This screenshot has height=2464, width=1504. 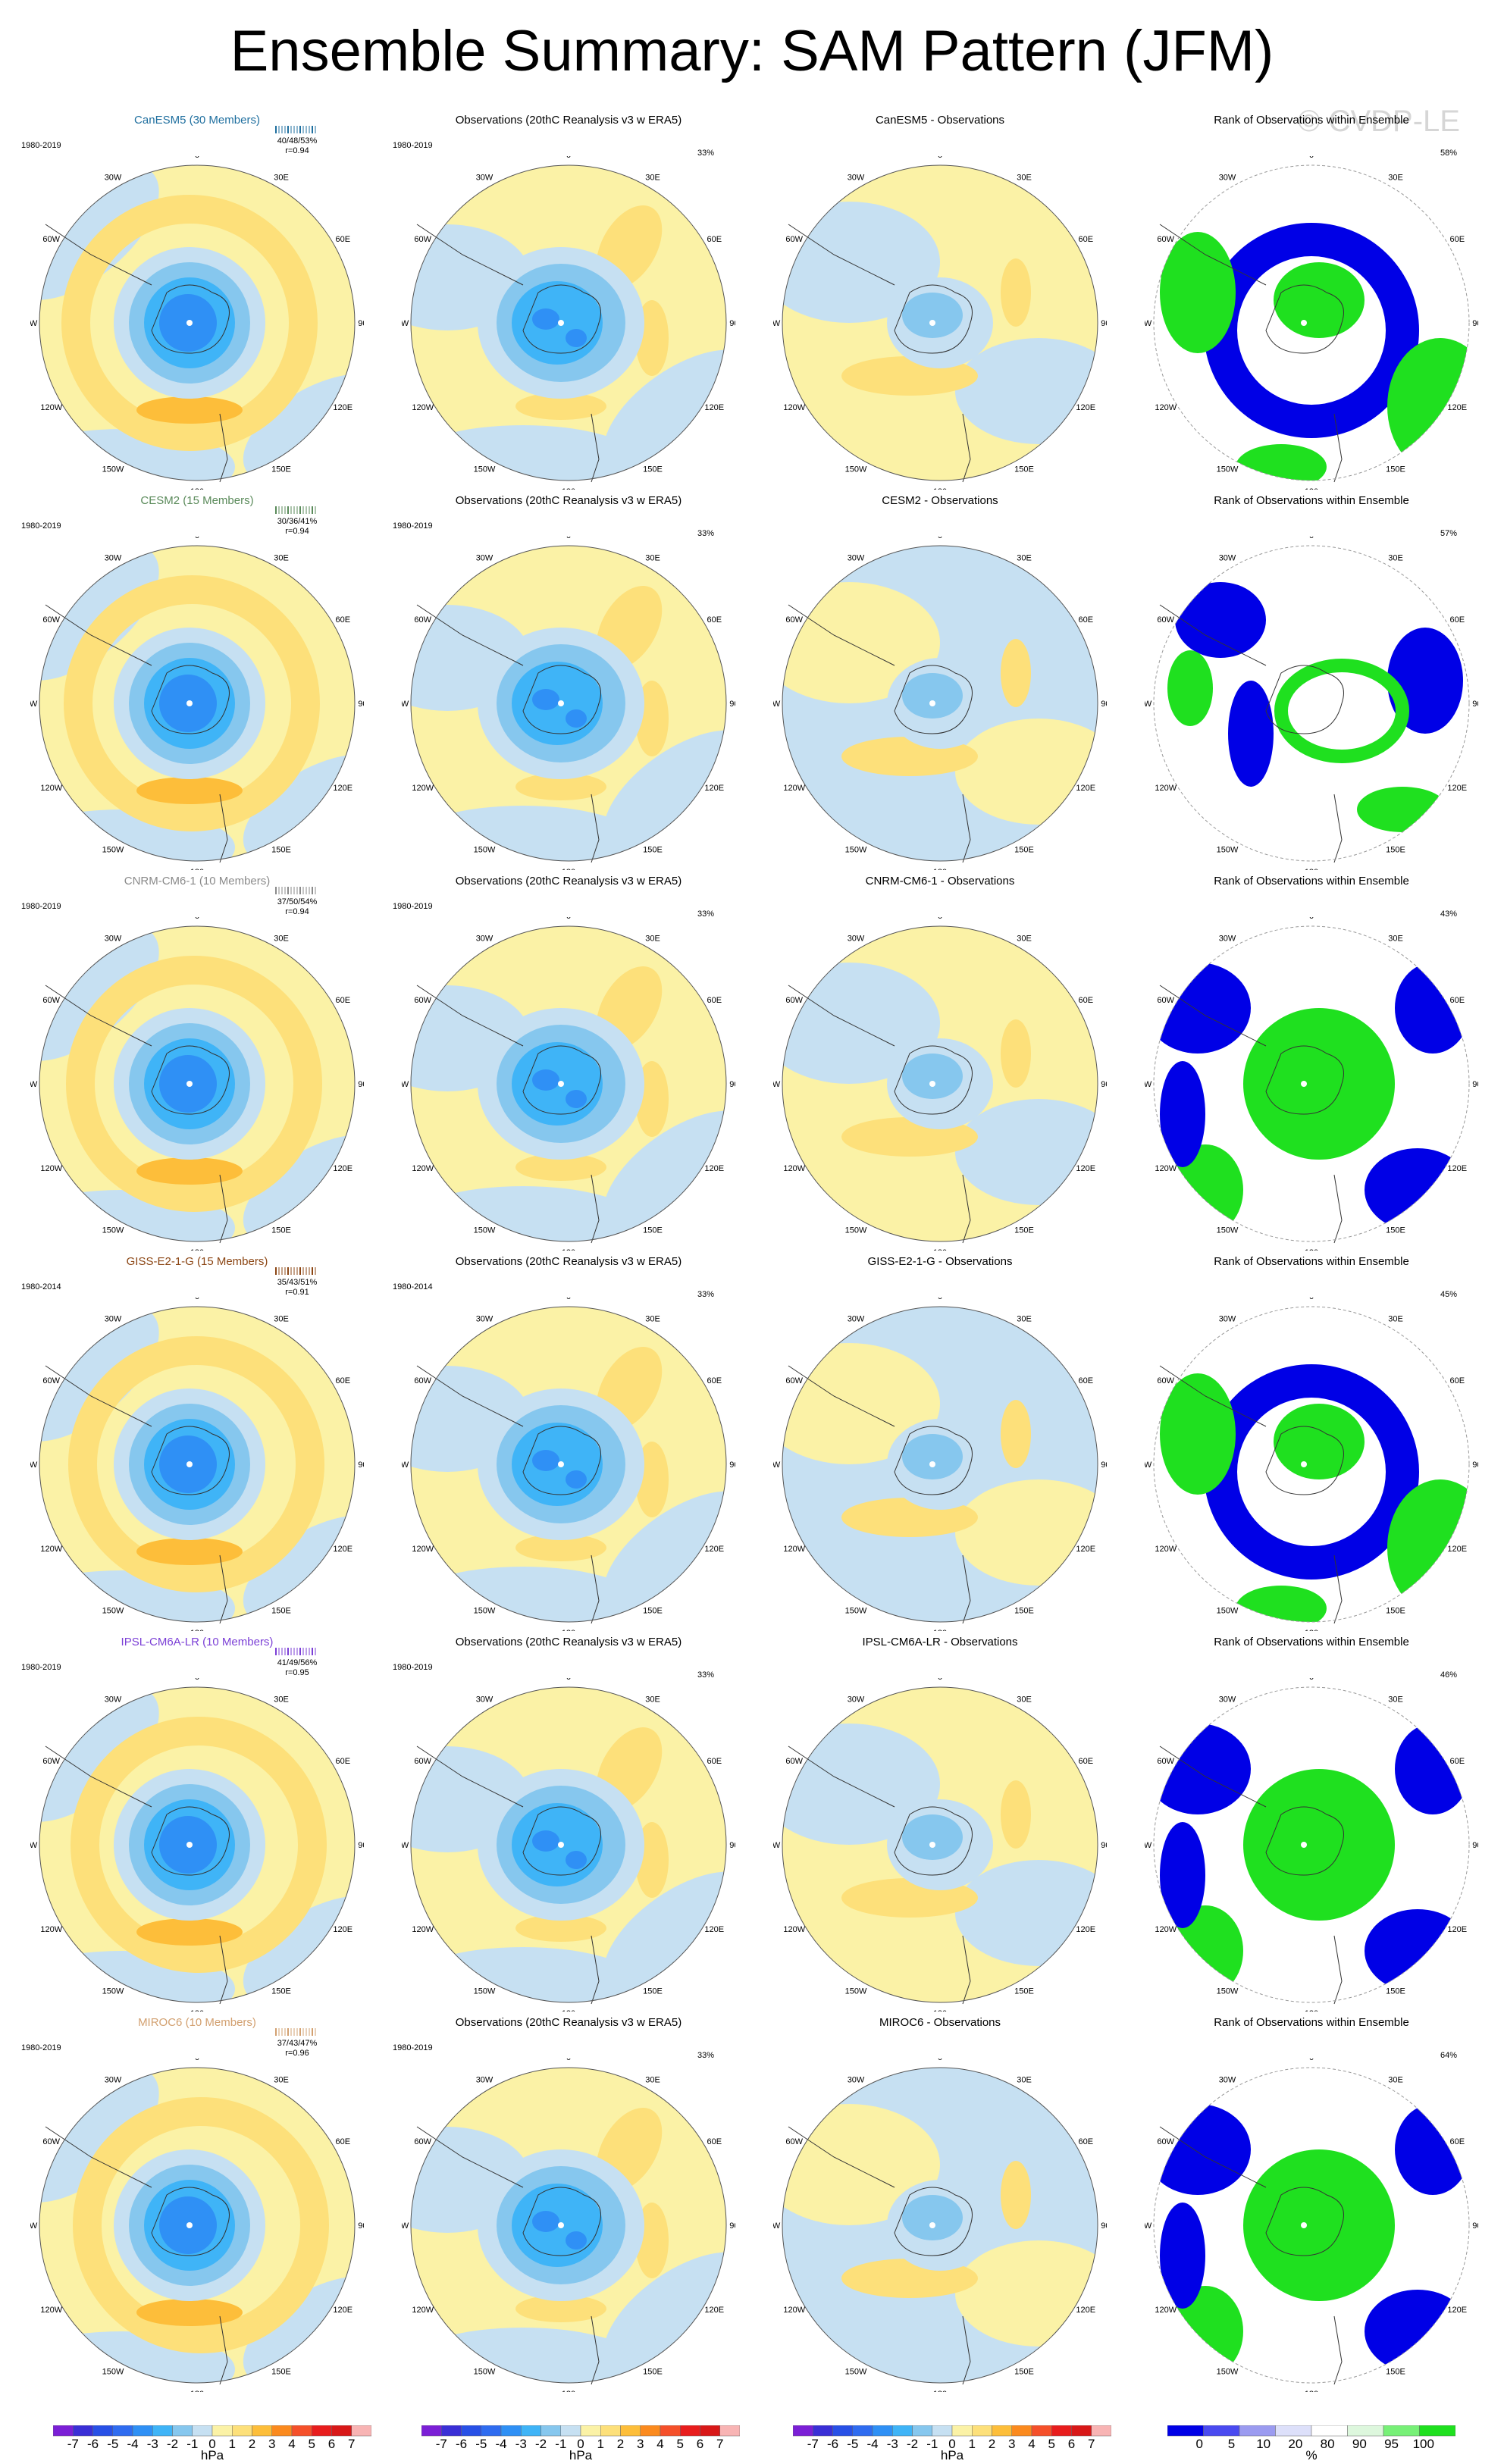 I want to click on pattern-stats: 40/48/53% r=0.94, so click(x=297, y=146).